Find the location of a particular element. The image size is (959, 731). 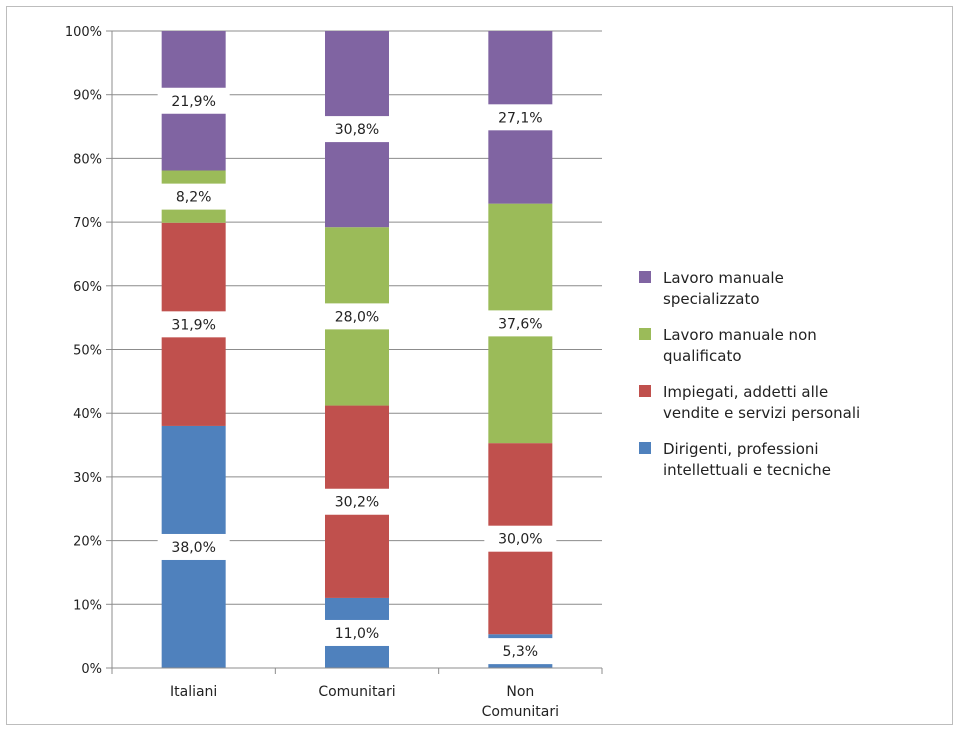

y-tick-label: 10% is located at coordinates (87, 605).